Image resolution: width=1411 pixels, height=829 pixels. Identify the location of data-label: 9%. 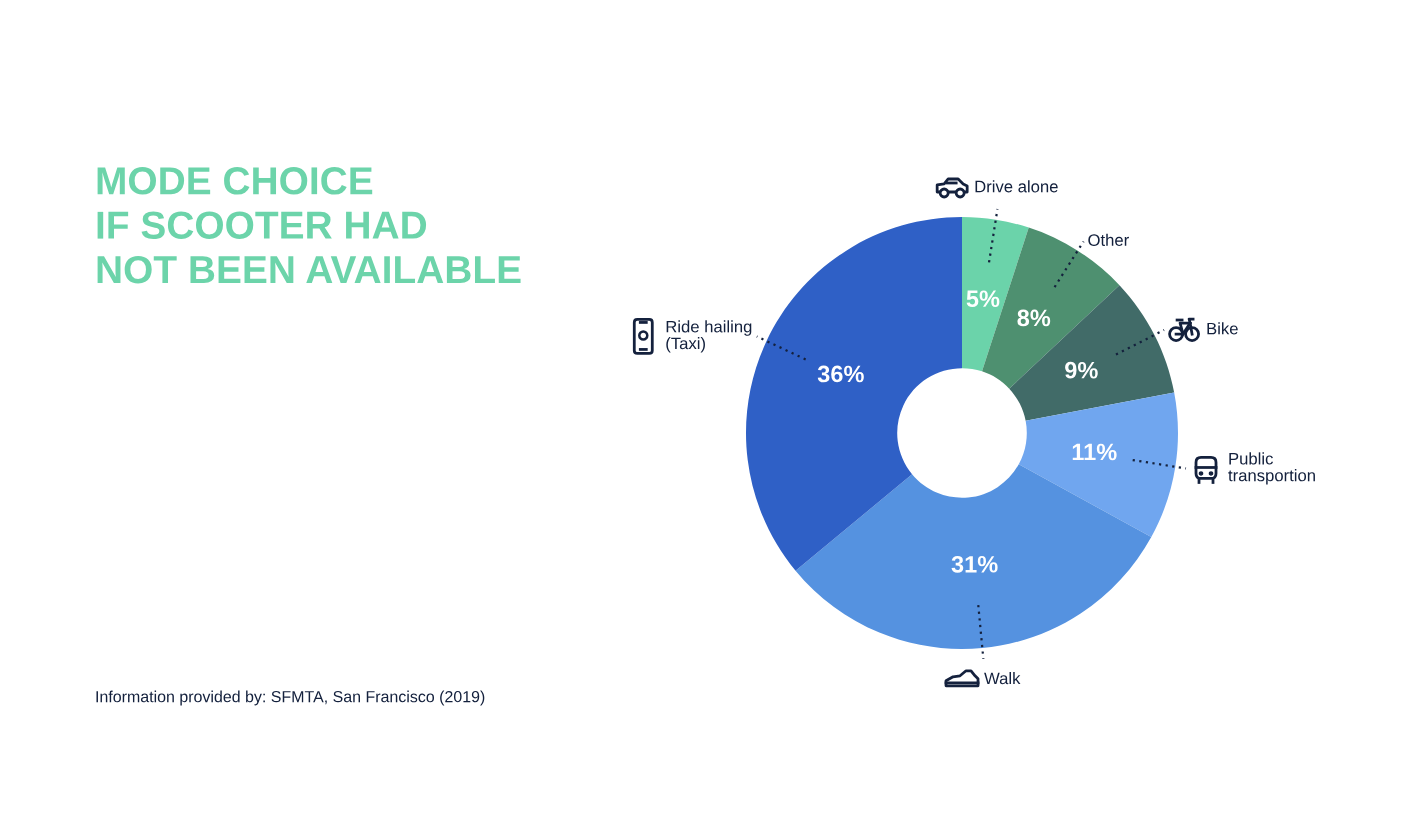
(1081, 370).